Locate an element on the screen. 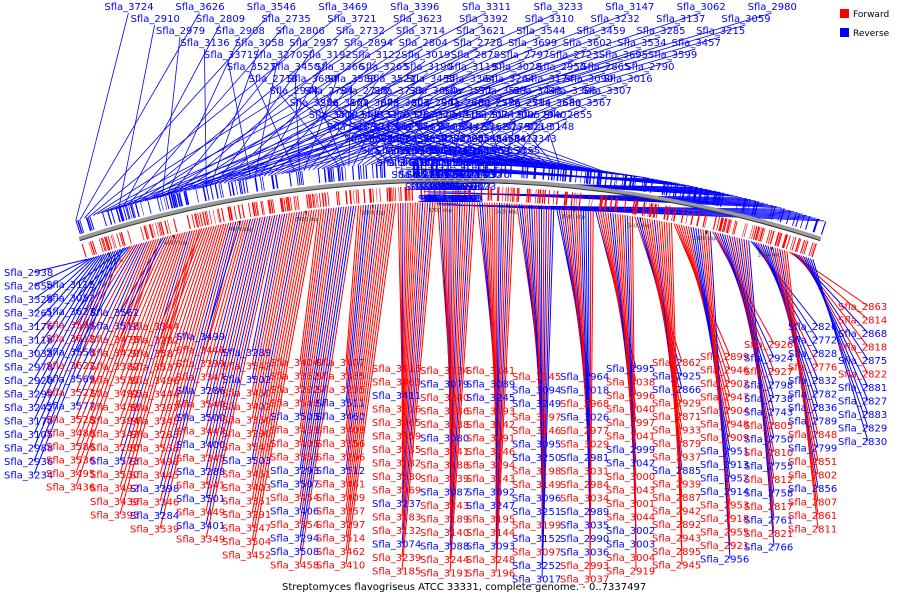 This screenshot has height=600, width=900. scale-tick-label: 3700 kbp is located at coordinates (440, 211).